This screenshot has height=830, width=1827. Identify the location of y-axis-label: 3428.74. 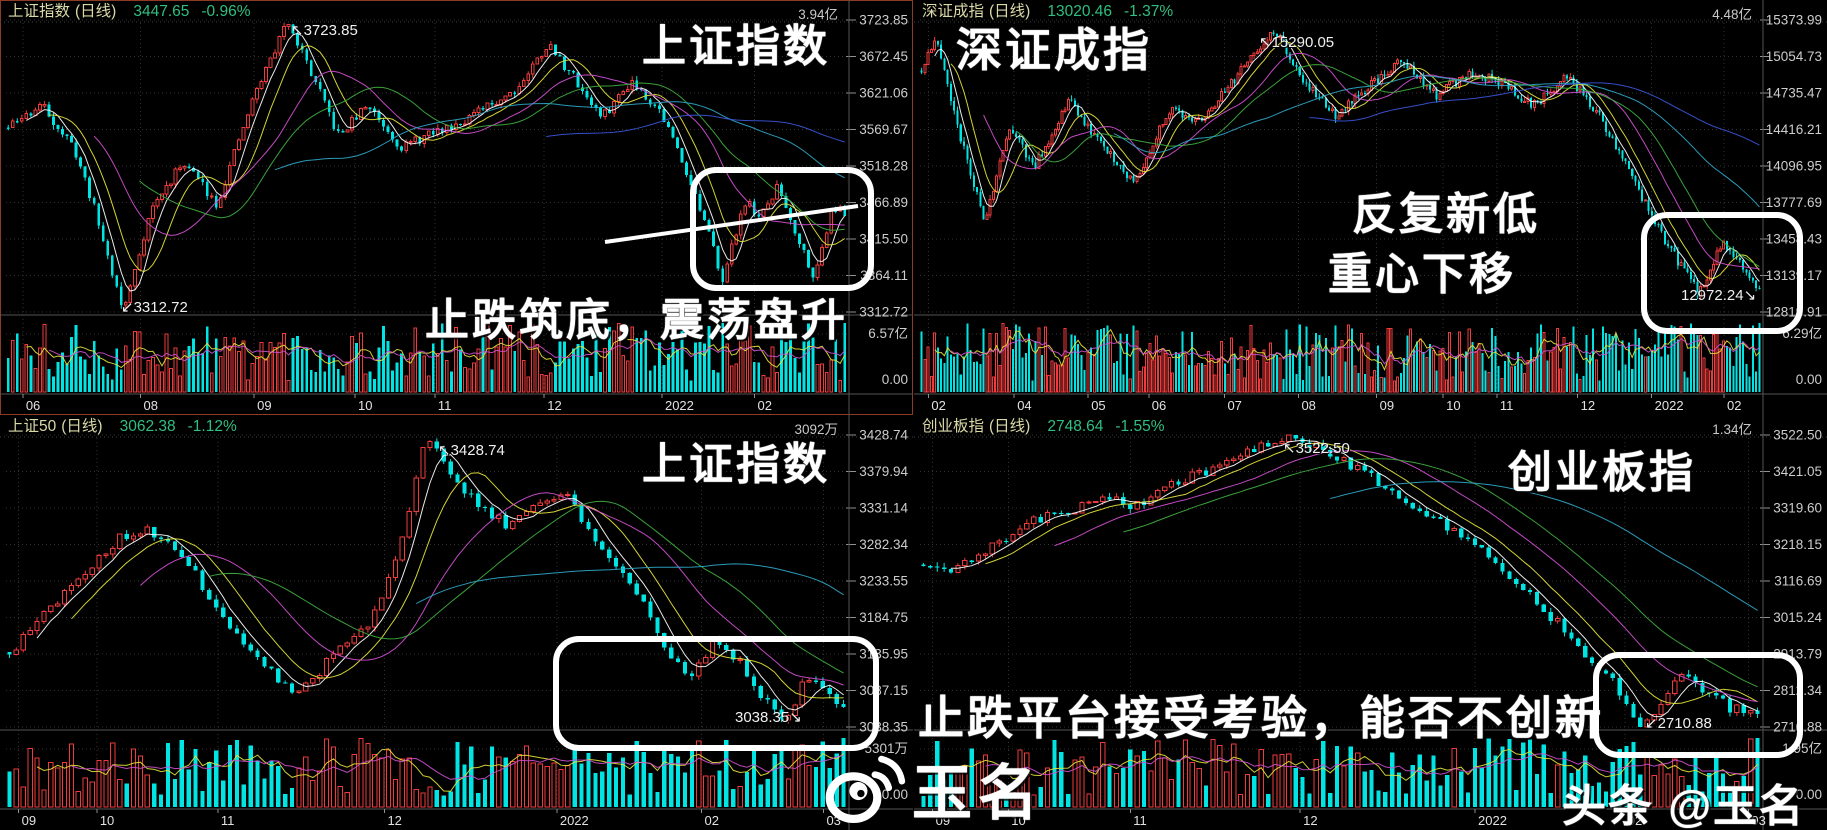
(883, 435).